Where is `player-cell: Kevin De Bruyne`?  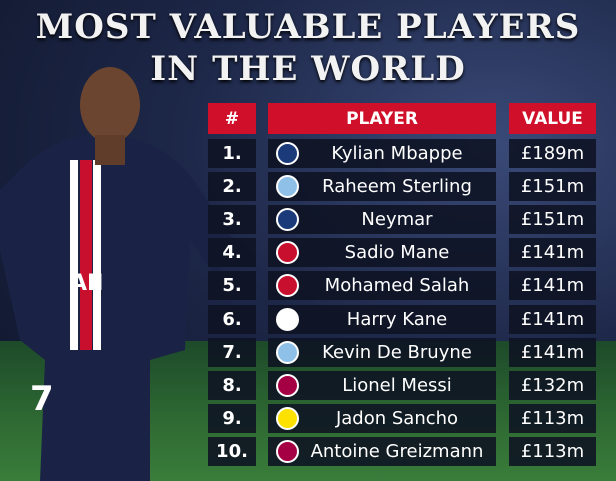 player-cell: Kevin De Bruyne is located at coordinates (382, 352).